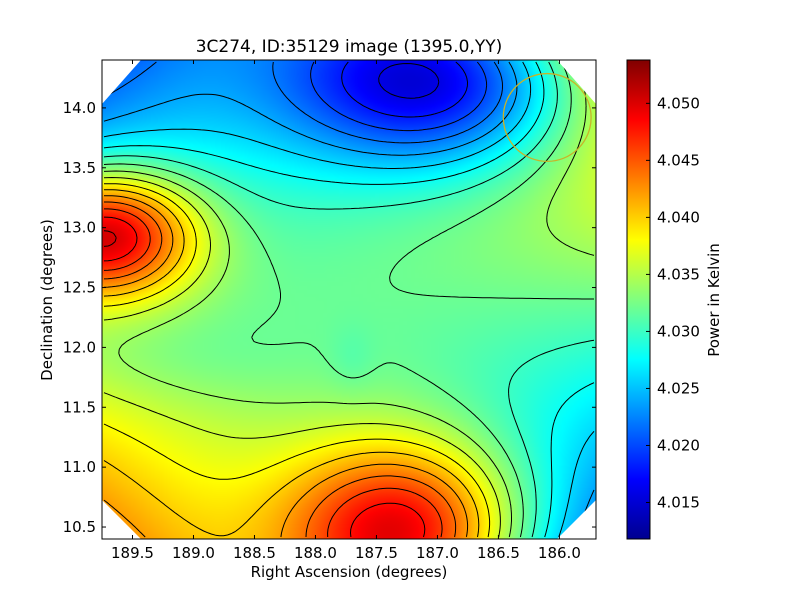 The height and width of the screenshot is (600, 800). Describe the element at coordinates (498, 553) in the screenshot. I see `x-tick-label: 186.5` at that location.